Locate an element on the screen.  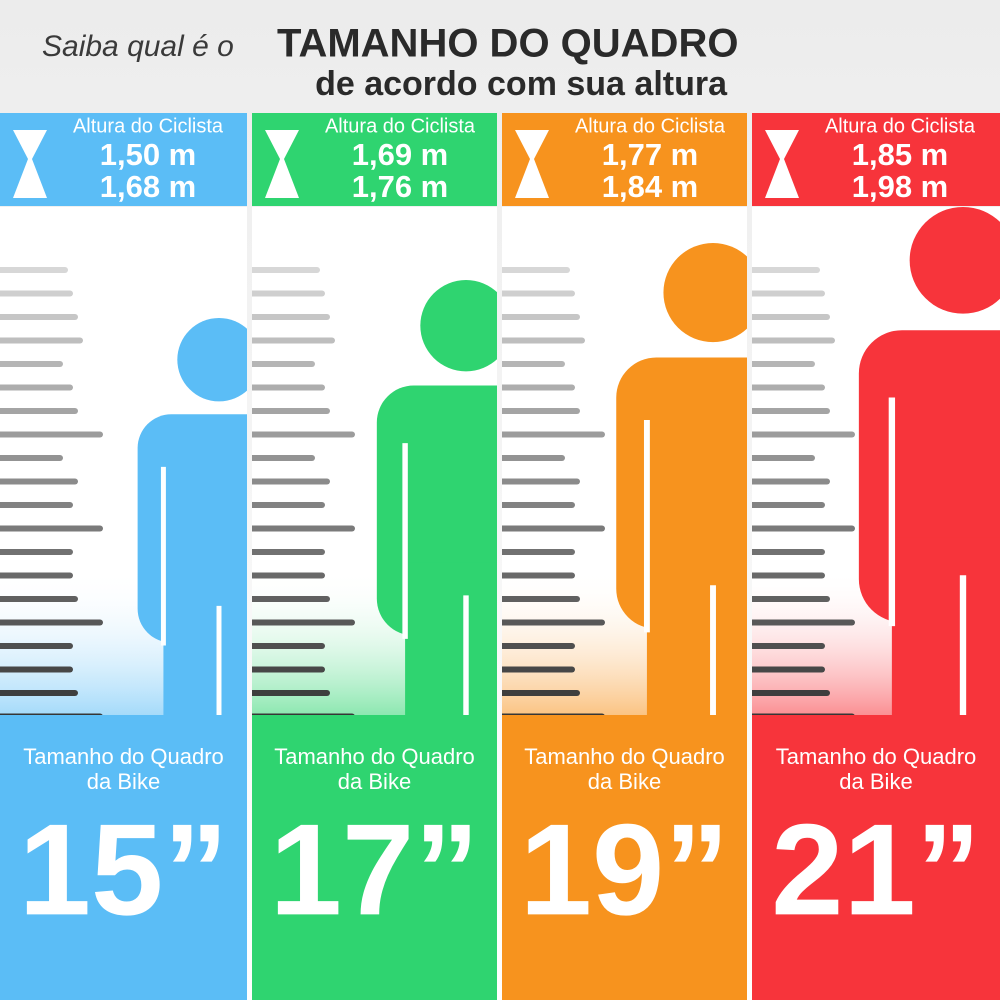
height-max: 1,84 m is located at coordinates (650, 186).